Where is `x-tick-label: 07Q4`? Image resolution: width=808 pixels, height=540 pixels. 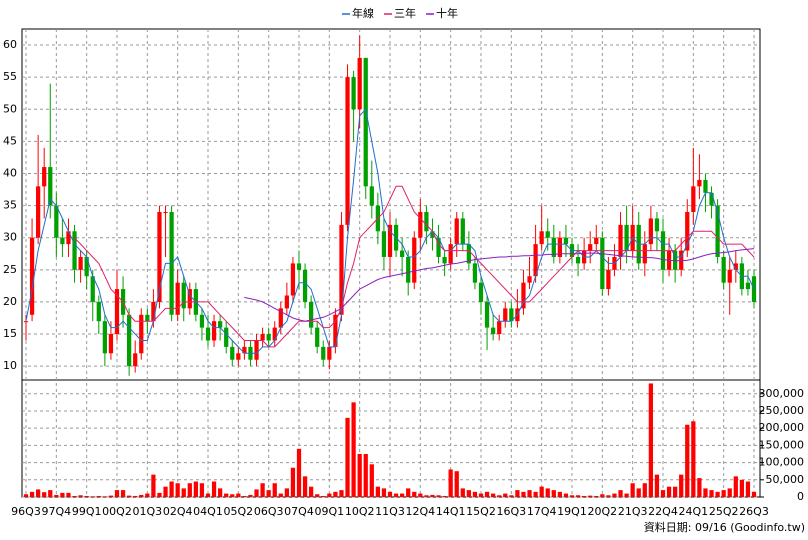
x-tick-label: 07Q4 is located at coordinates (299, 511).